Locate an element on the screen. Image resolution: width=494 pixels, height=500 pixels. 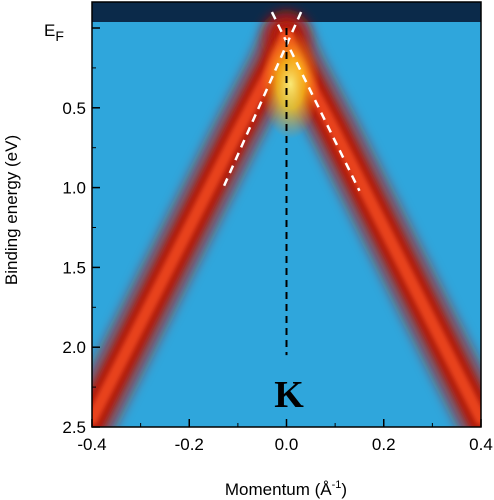
y-tick-label: 1.5 is located at coordinates (74, 267).